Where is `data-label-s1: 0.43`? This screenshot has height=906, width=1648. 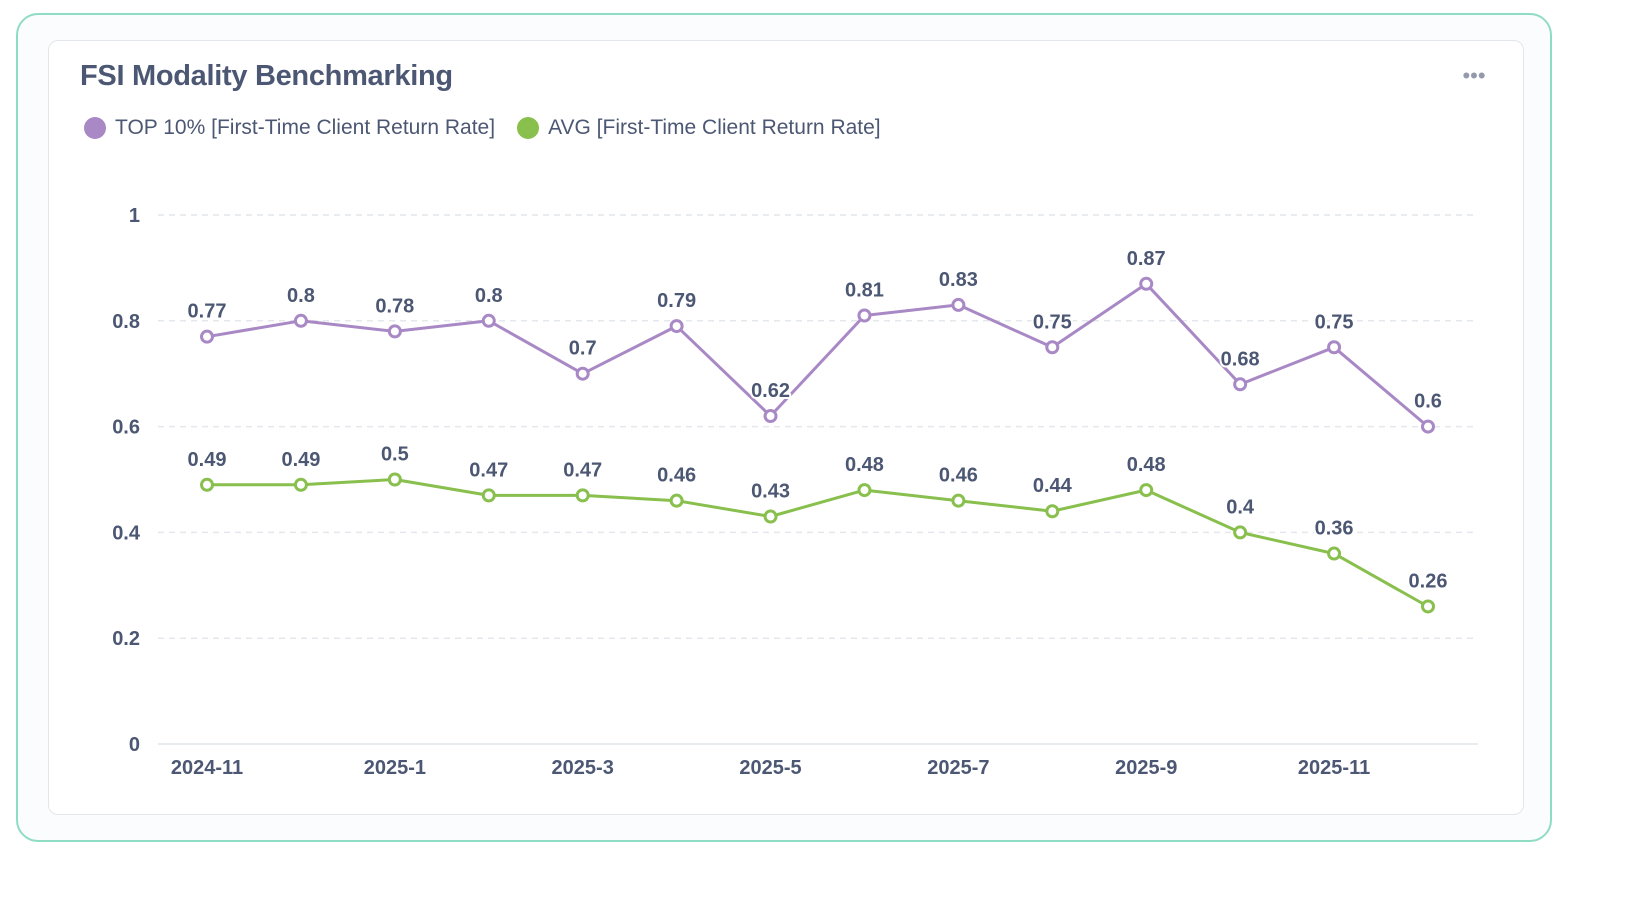
data-label-s1: 0.43 is located at coordinates (770, 492).